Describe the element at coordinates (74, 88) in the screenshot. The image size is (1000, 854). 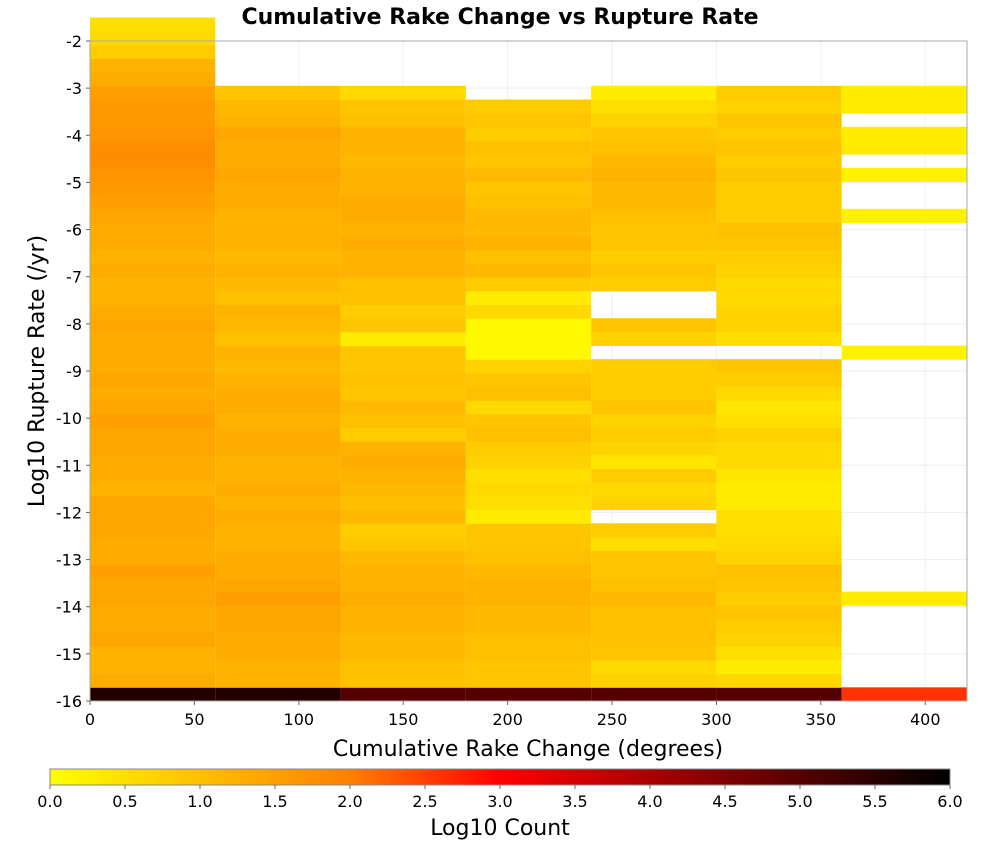
I see `y-tick-label: -3` at that location.